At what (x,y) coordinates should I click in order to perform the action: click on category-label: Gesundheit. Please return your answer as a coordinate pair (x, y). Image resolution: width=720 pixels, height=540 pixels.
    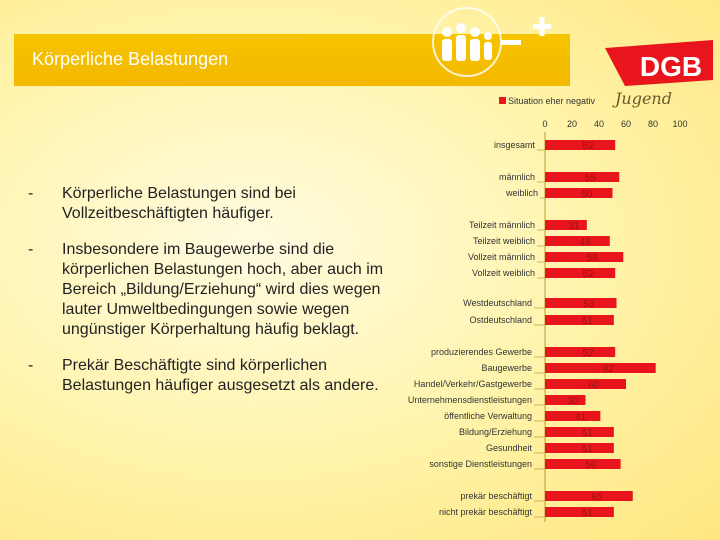
    Looking at the image, I should click on (509, 448).